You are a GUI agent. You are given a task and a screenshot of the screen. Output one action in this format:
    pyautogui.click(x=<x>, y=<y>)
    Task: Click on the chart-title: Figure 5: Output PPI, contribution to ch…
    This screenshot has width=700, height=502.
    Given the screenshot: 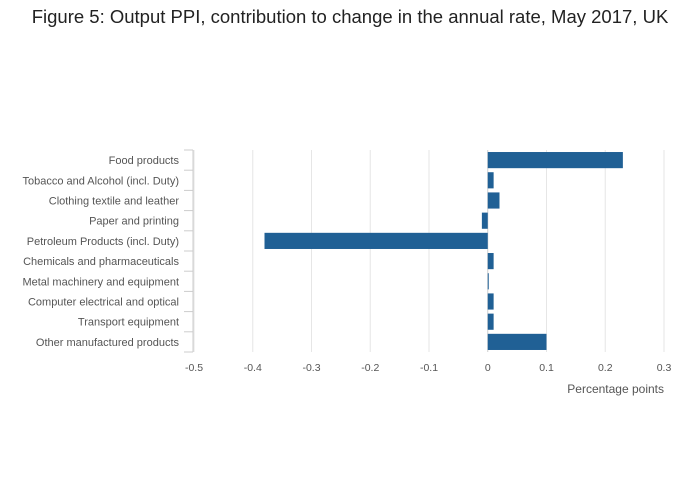 What is the action you would take?
    pyautogui.click(x=350, y=16)
    